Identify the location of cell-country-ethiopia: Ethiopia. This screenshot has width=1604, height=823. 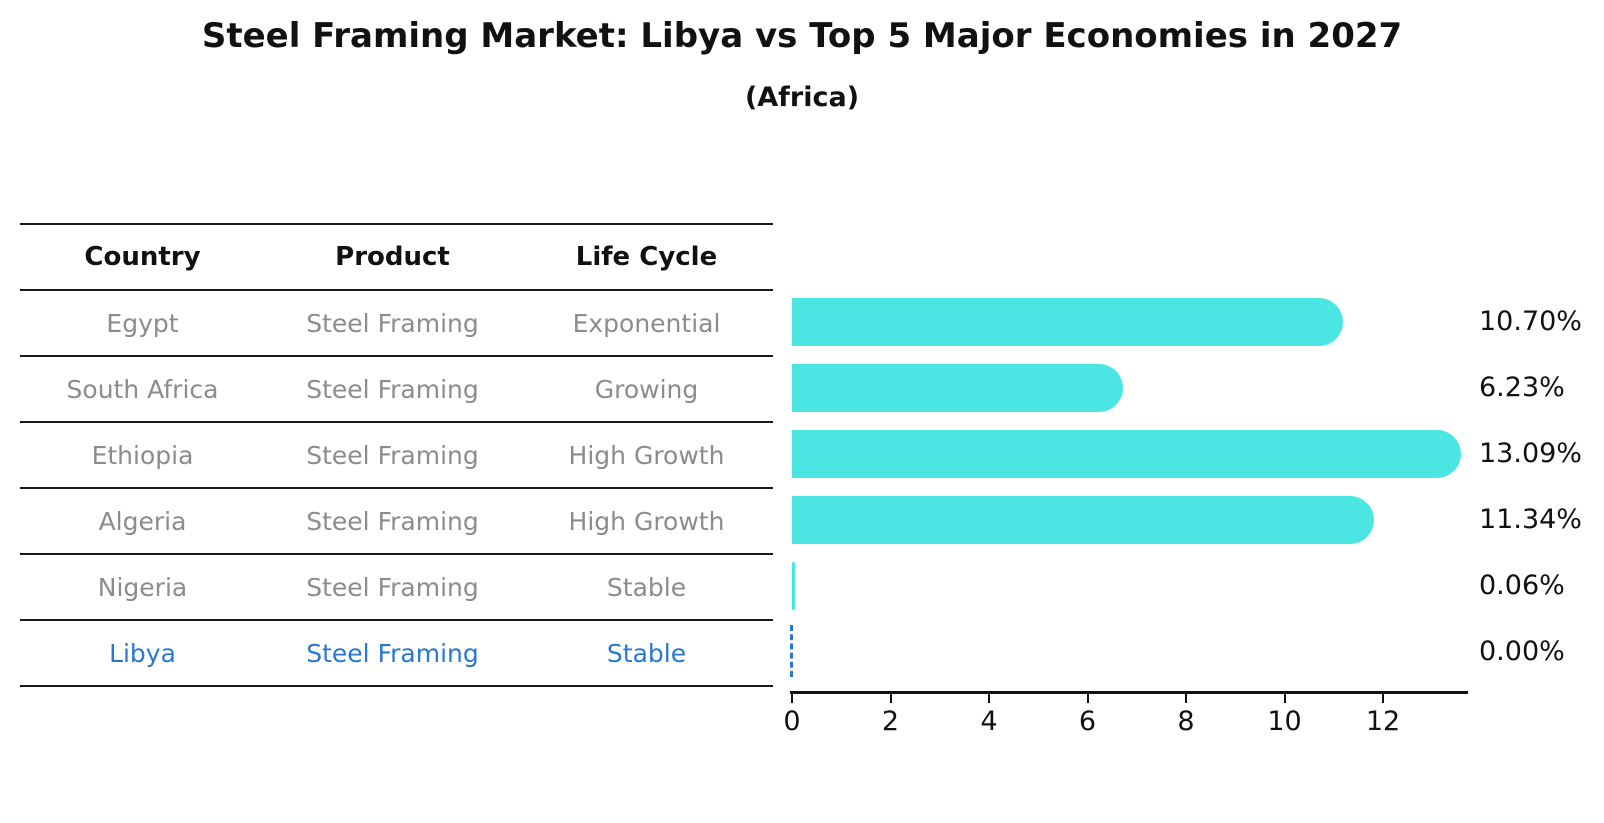
(142, 455).